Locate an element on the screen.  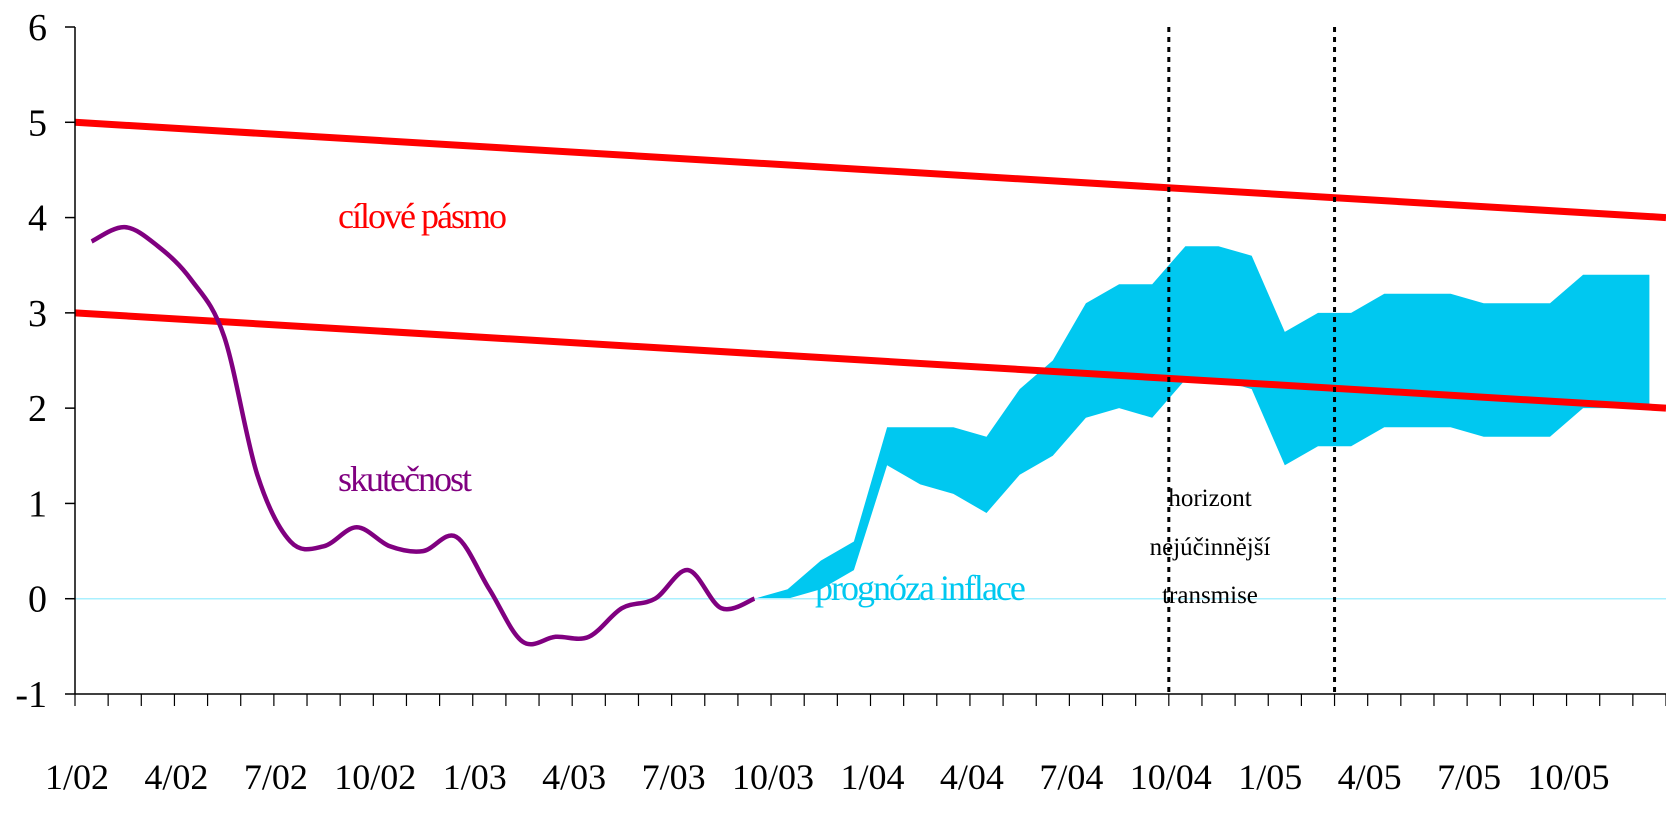
y-tick-label: -1 is located at coordinates (31, 695).